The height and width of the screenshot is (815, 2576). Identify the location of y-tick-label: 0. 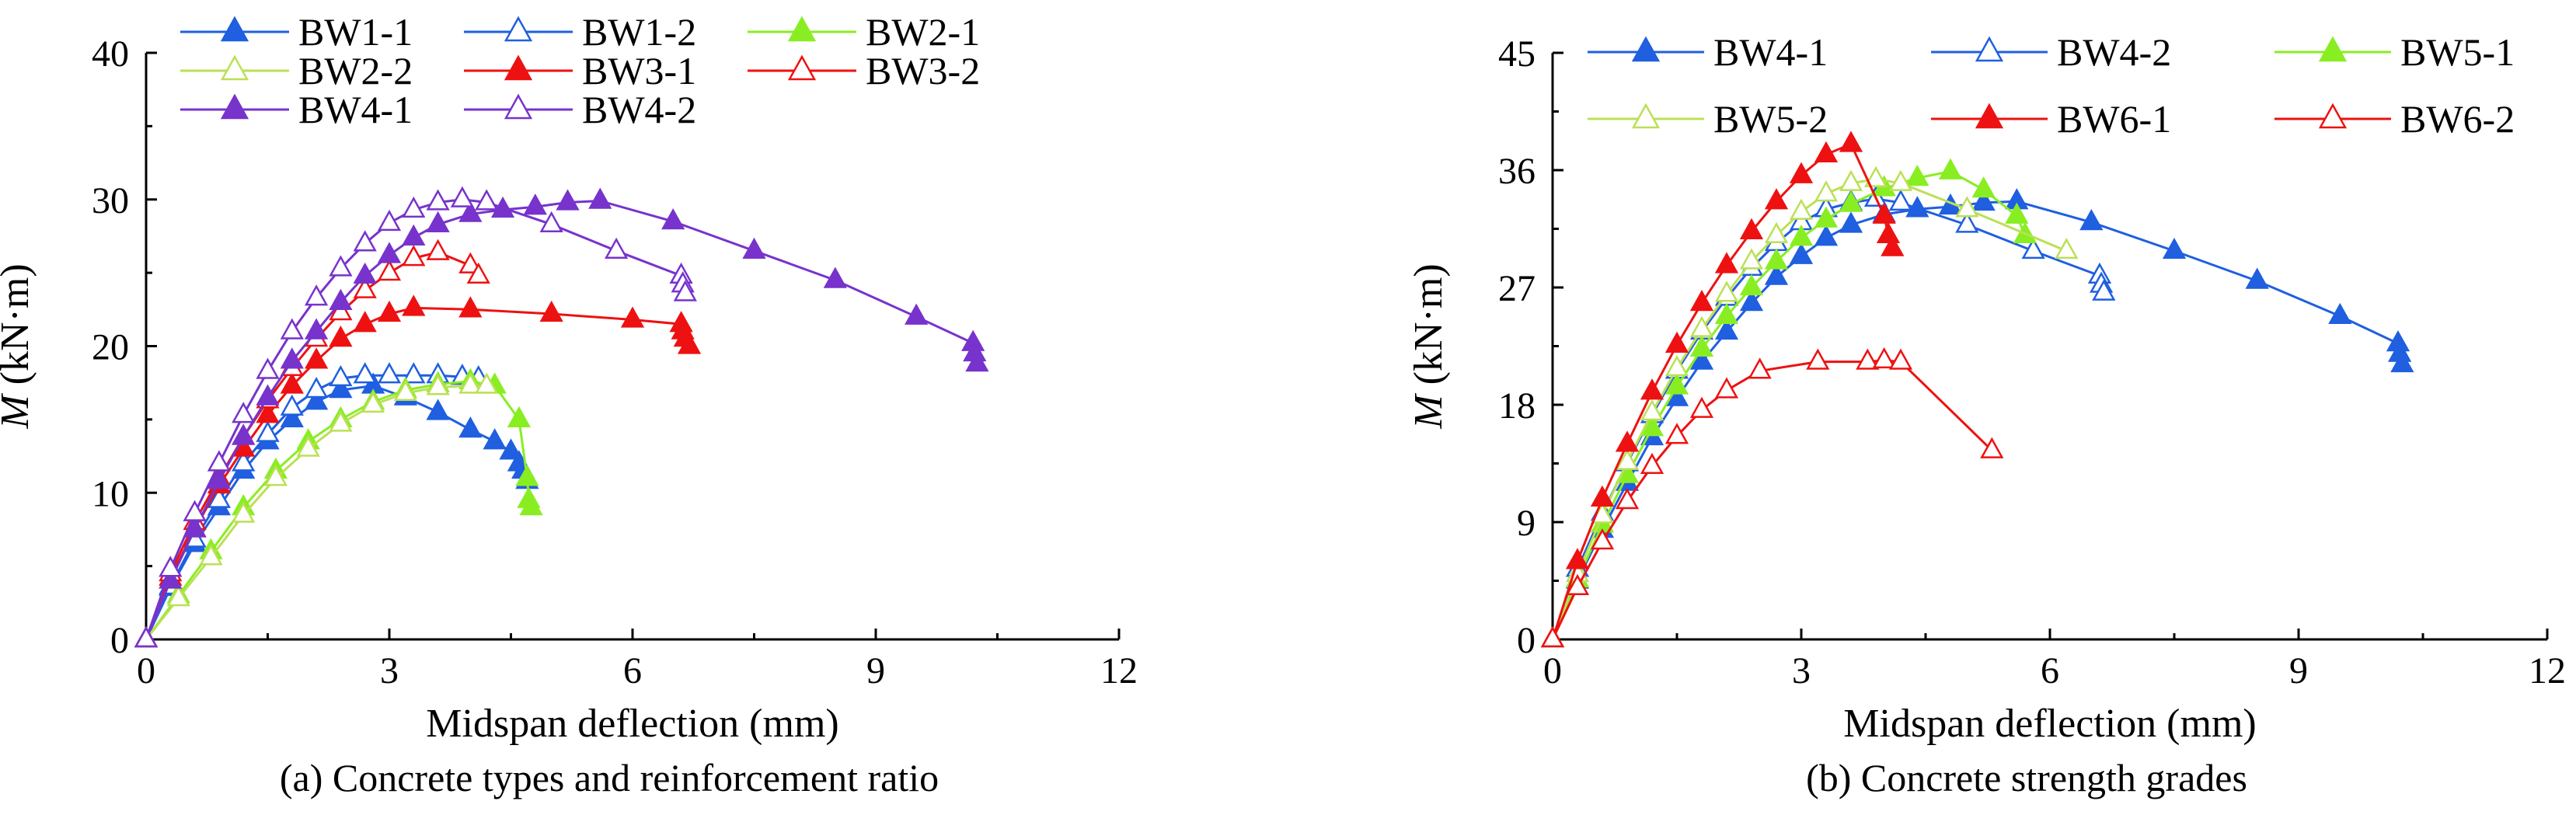
(119, 640).